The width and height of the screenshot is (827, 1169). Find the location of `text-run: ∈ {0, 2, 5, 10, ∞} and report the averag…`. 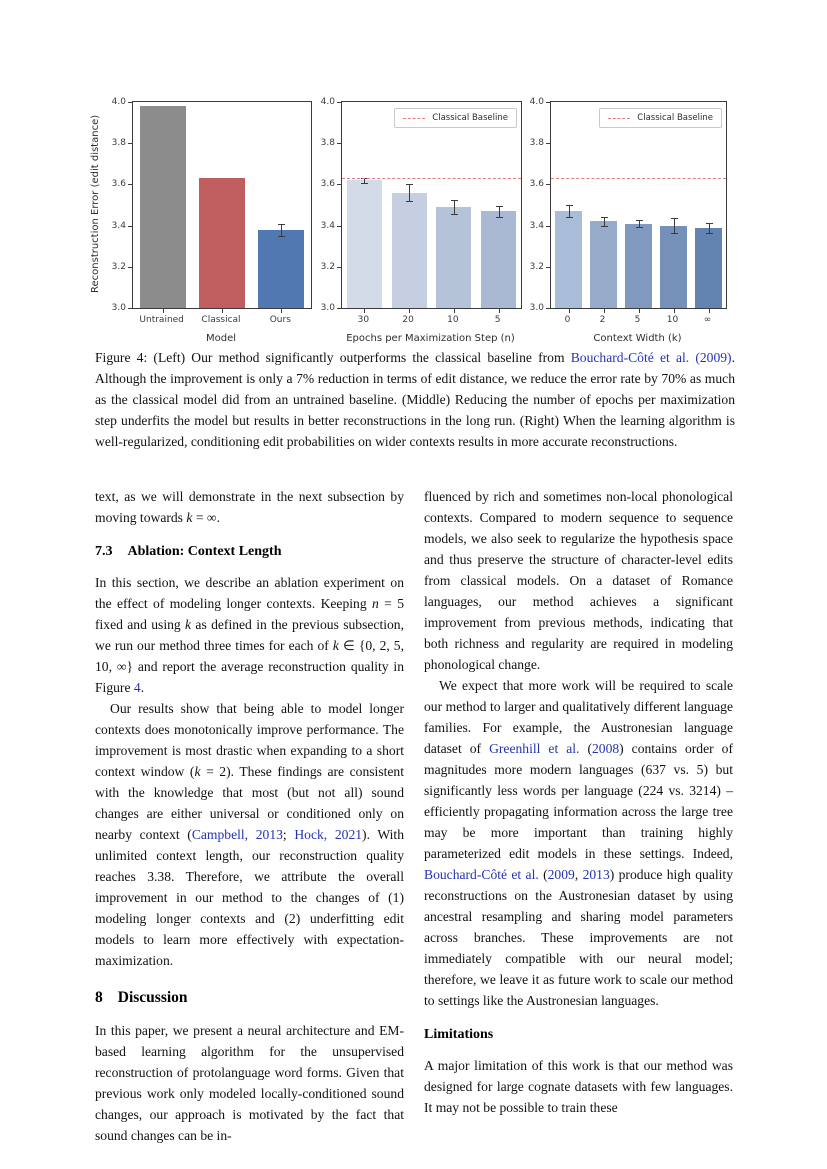

text-run: ∈ {0, 2, 5, 10, ∞} and report the averag… is located at coordinates (249, 666).